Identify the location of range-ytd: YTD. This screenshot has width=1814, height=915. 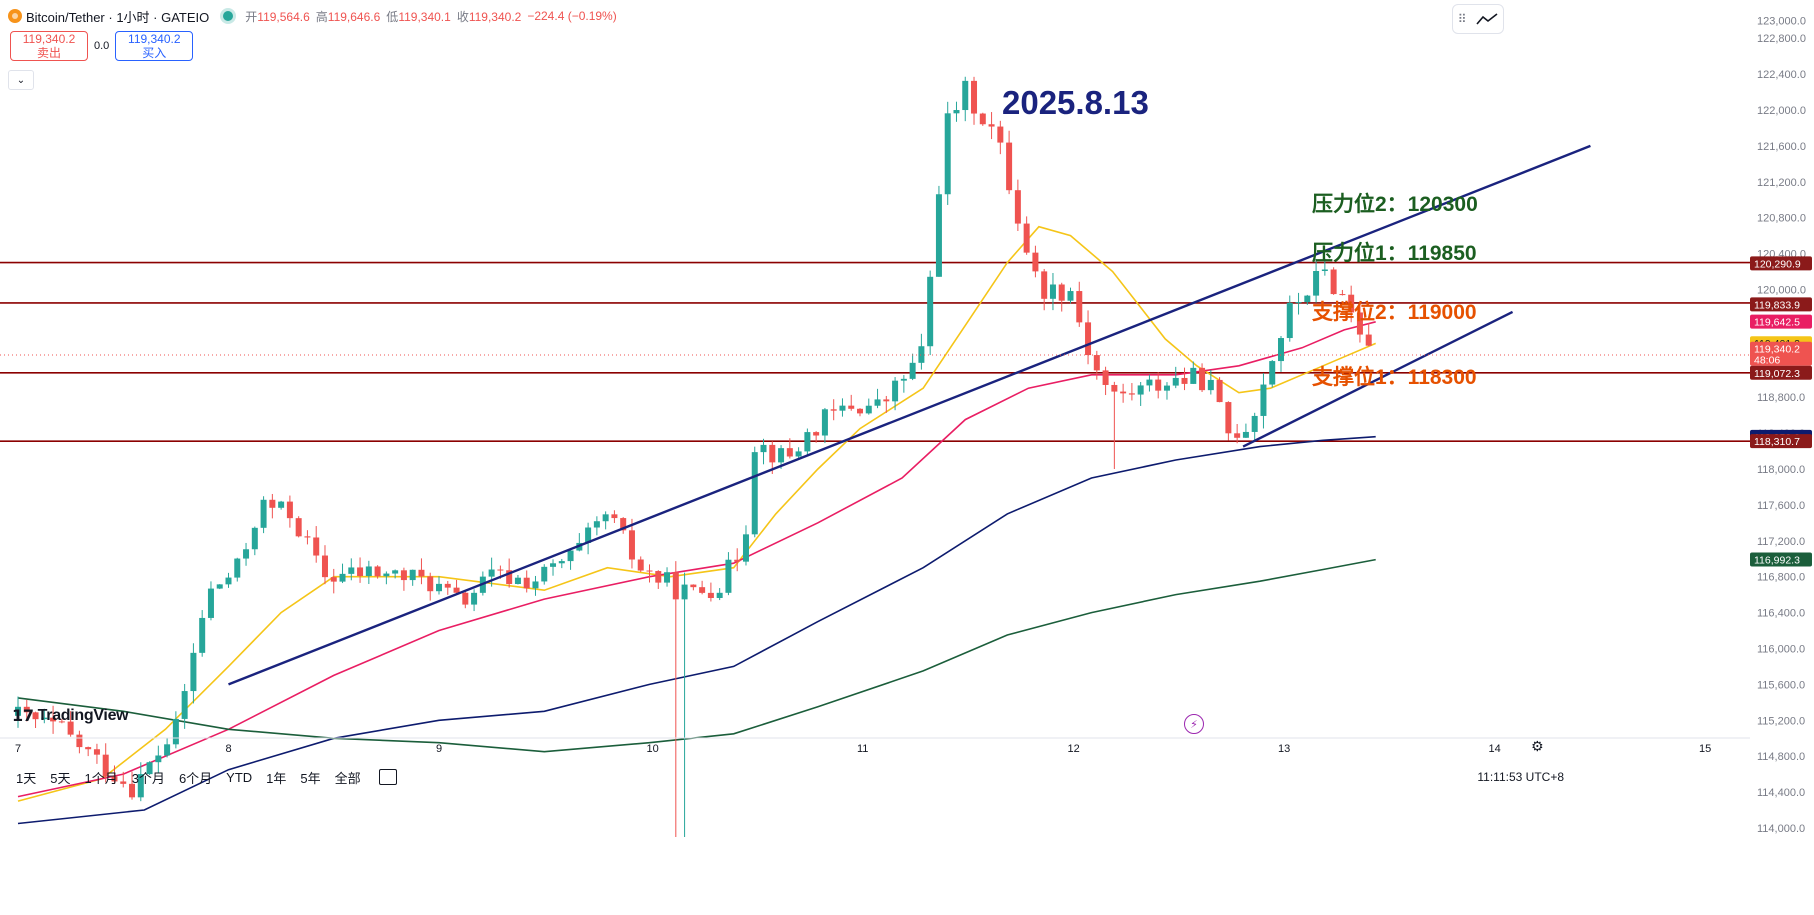
(239, 777).